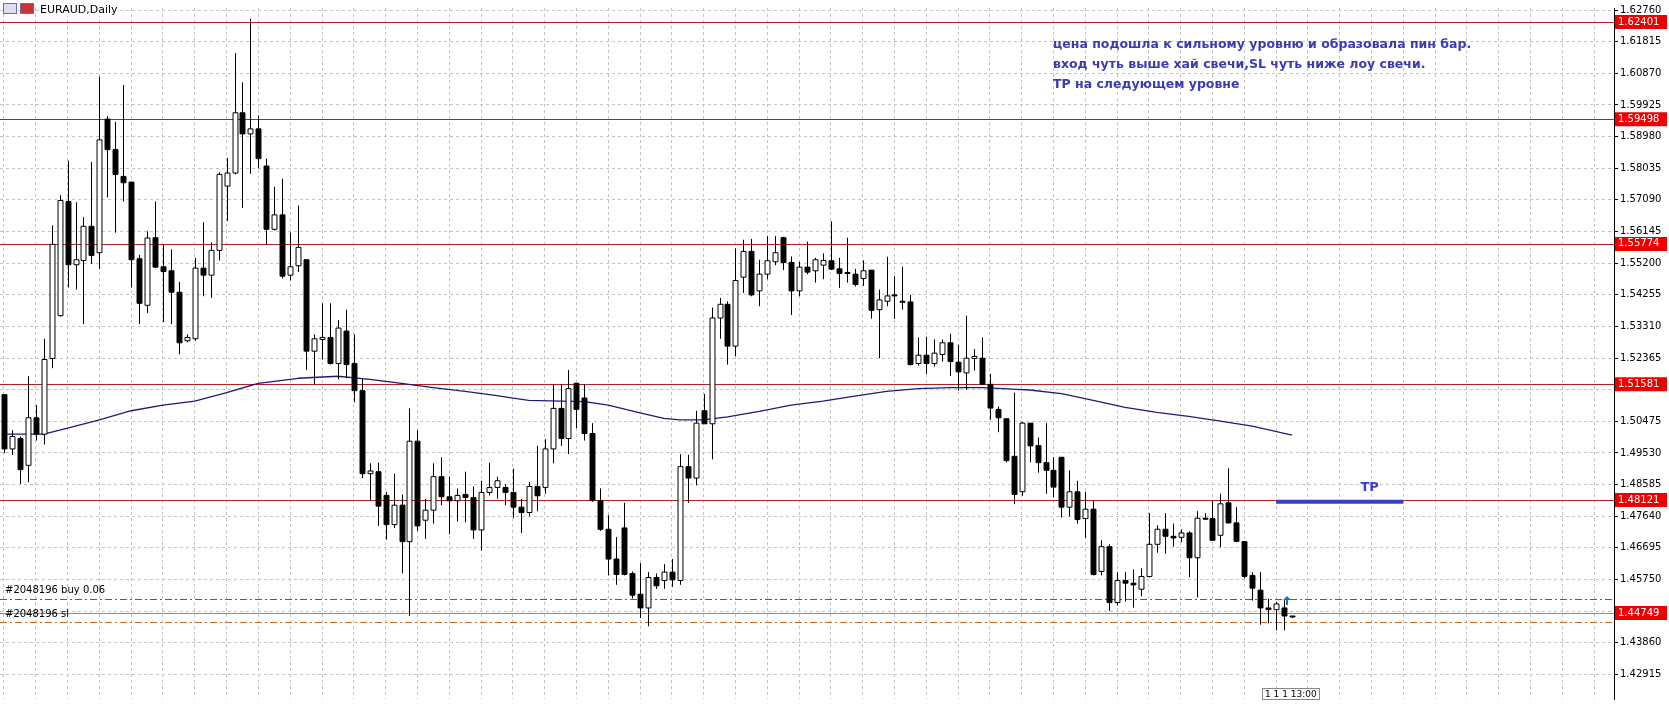 The height and width of the screenshot is (707, 1669). What do you see at coordinates (1641, 104) in the screenshot?
I see `y-tick-label: 1.59925` at bounding box center [1641, 104].